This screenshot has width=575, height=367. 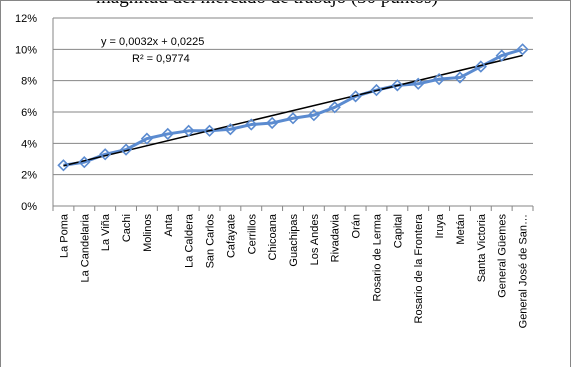 What do you see at coordinates (294, 240) in the screenshot?
I see `x-tick-label: Guachipas` at bounding box center [294, 240].